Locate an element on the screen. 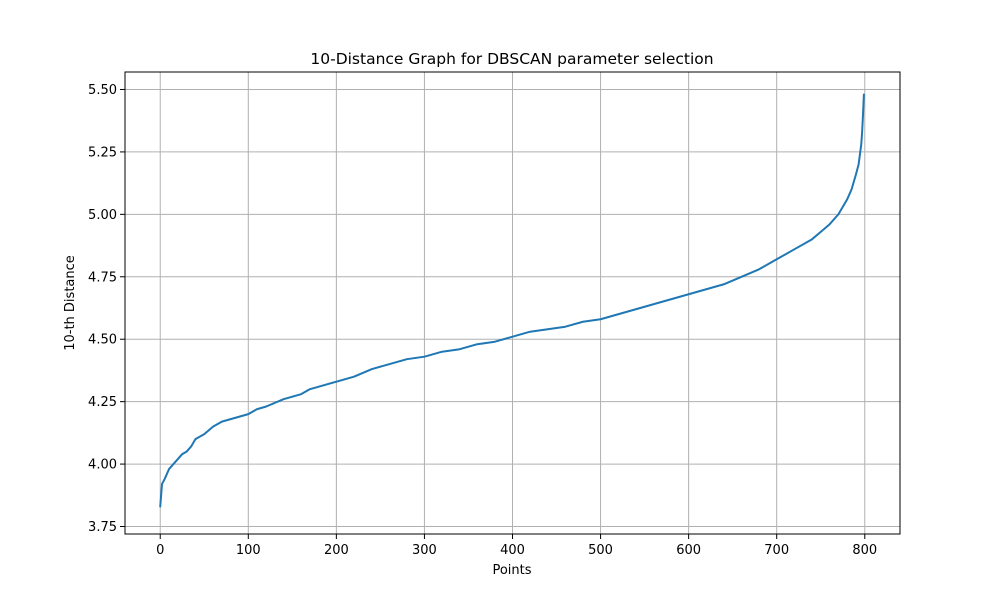  y-axis-title: 10-th Distance is located at coordinates (70, 303).